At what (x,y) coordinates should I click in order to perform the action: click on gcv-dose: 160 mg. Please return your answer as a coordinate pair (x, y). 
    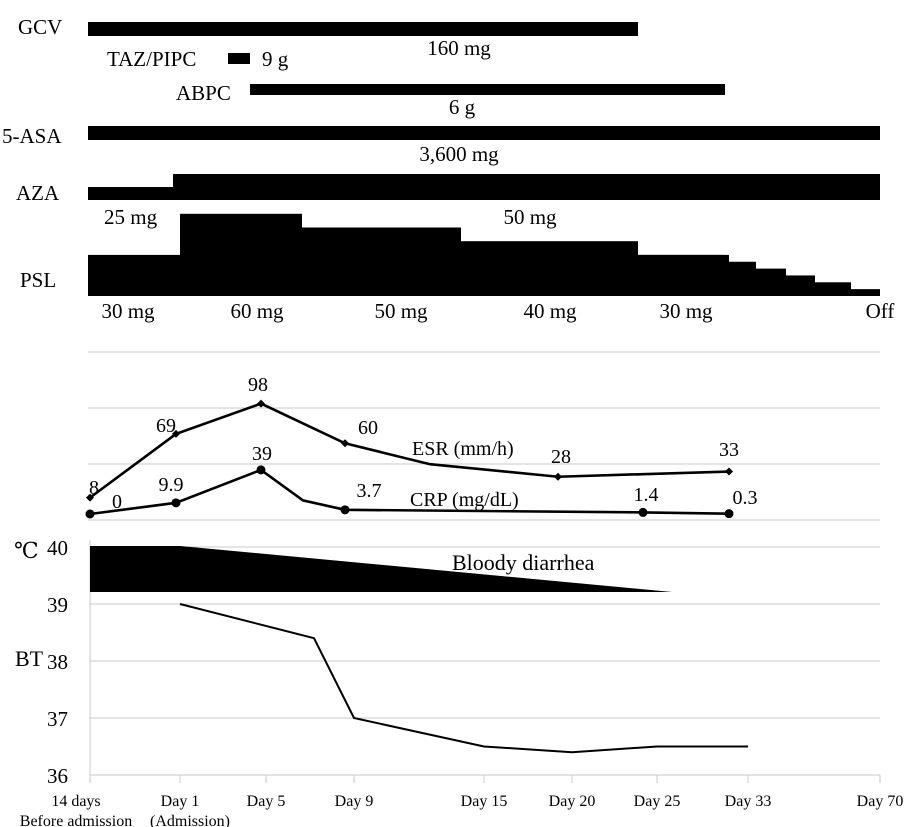
    Looking at the image, I should click on (459, 48).